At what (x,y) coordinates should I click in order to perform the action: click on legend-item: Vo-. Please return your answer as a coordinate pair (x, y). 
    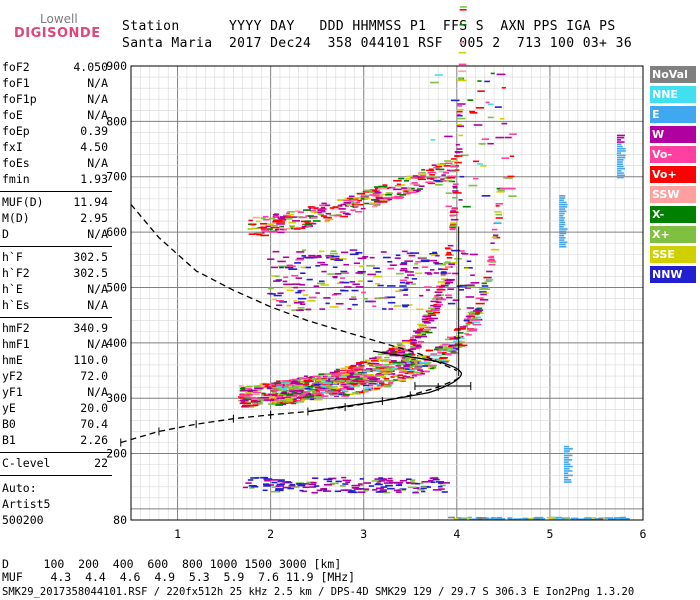
    Looking at the image, I should click on (673, 154).